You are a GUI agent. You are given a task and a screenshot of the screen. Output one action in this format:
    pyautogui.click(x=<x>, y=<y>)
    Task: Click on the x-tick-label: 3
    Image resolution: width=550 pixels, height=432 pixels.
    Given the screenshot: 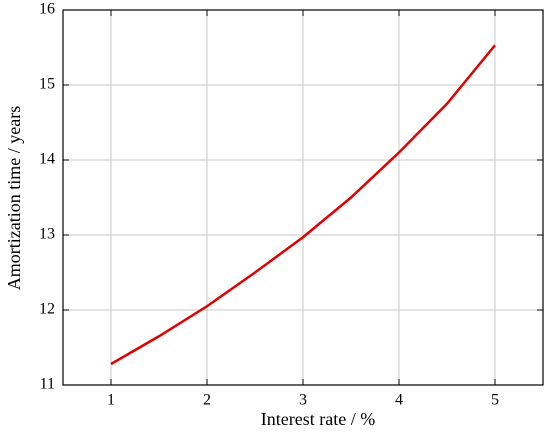 What is the action you would take?
    pyautogui.click(x=303, y=400)
    